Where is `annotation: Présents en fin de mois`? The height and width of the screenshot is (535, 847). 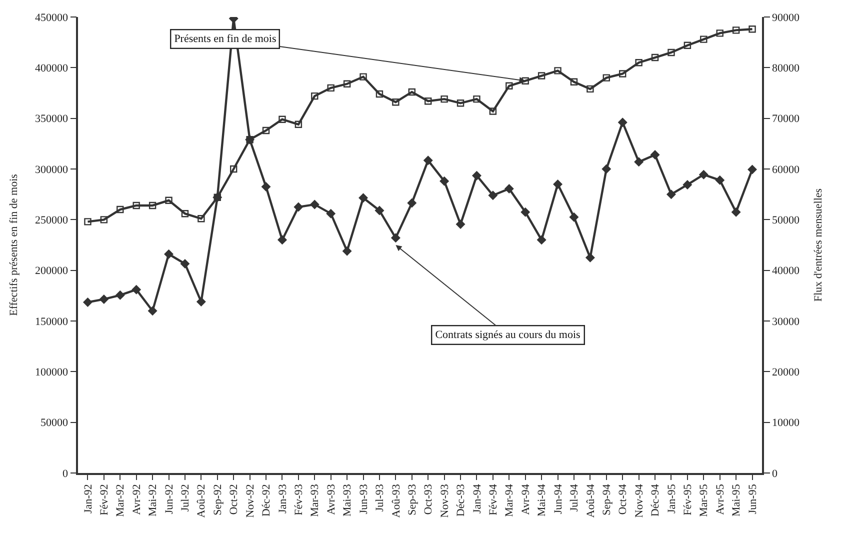
annotation: Présents en fin de mois is located at coordinates (225, 39).